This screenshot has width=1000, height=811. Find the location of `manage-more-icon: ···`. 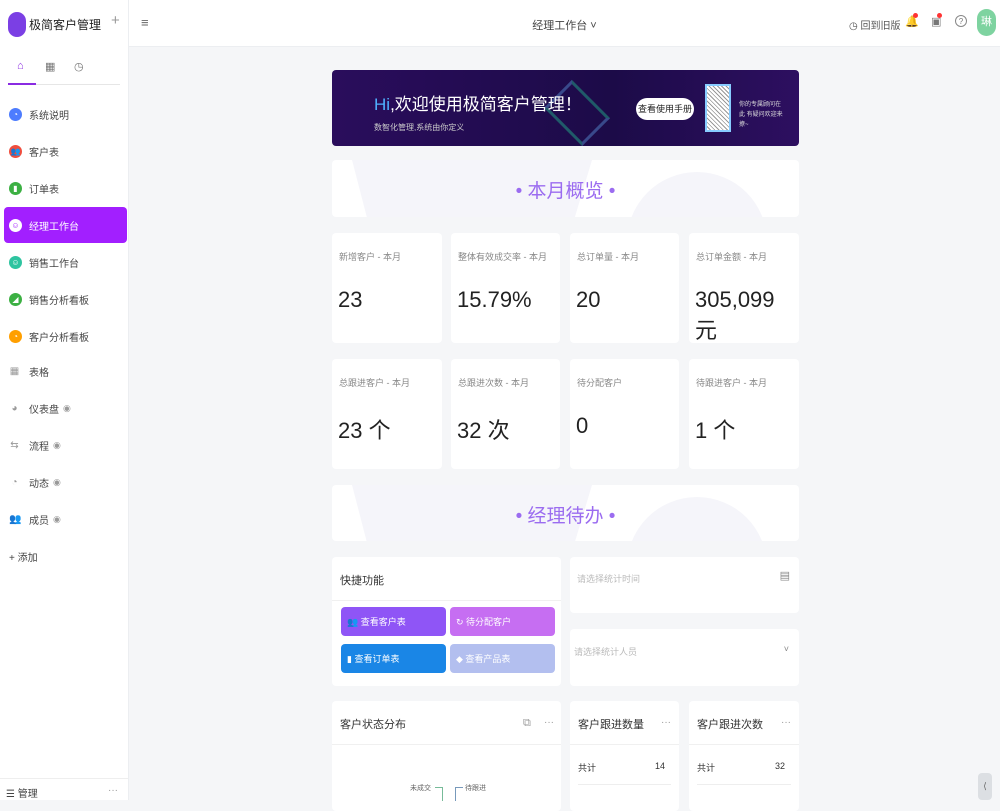

manage-more-icon: ··· is located at coordinates (113, 790).